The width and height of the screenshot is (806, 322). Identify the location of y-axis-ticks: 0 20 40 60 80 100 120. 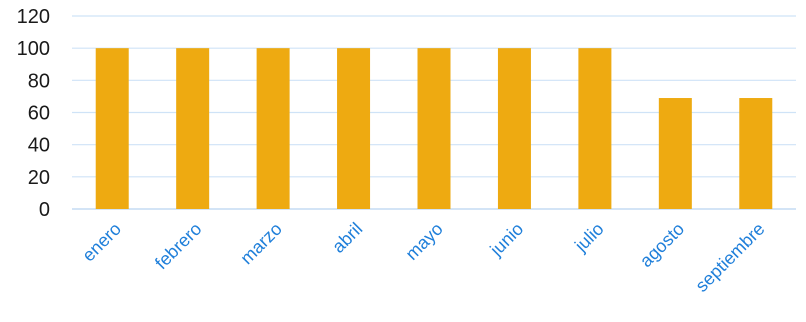
(33, 113).